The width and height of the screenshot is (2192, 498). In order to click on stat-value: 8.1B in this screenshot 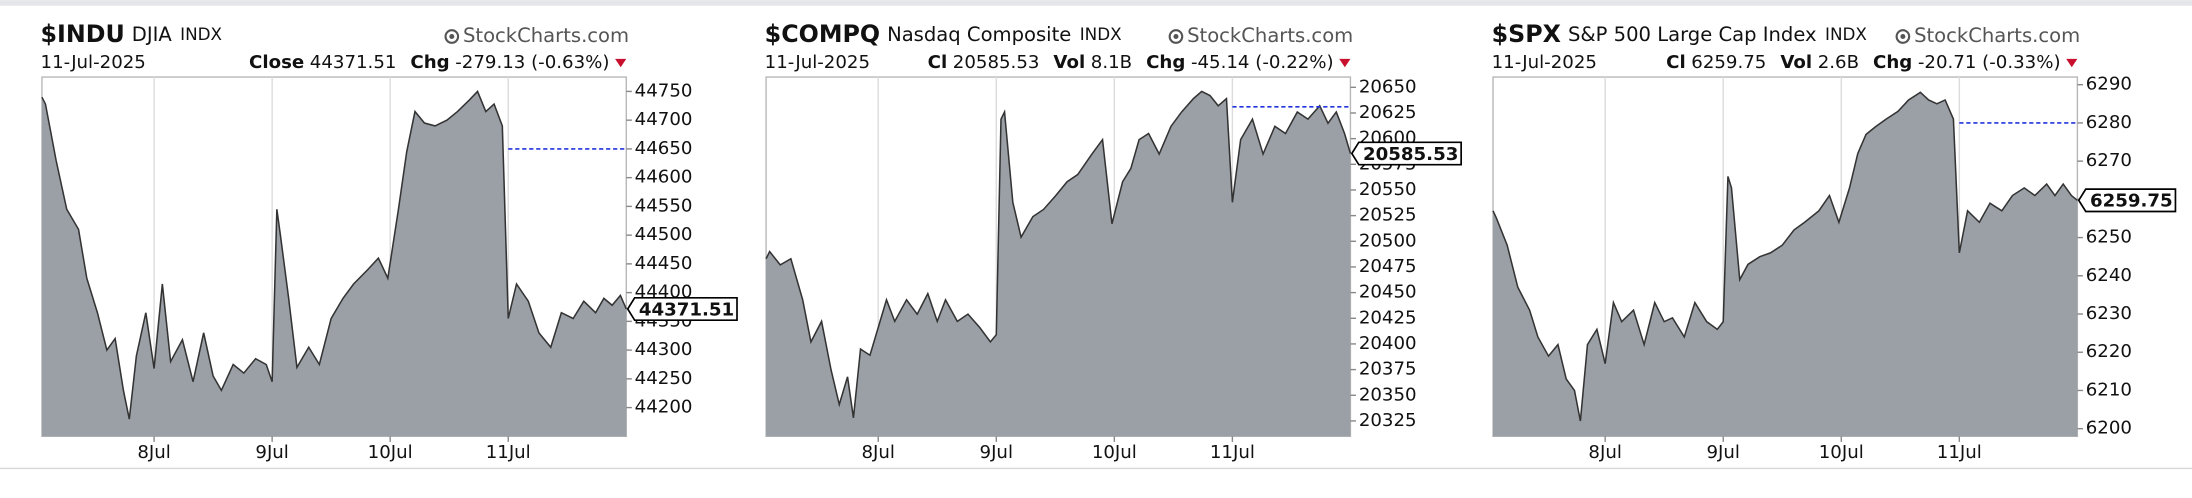, I will do `click(1111, 62)`.